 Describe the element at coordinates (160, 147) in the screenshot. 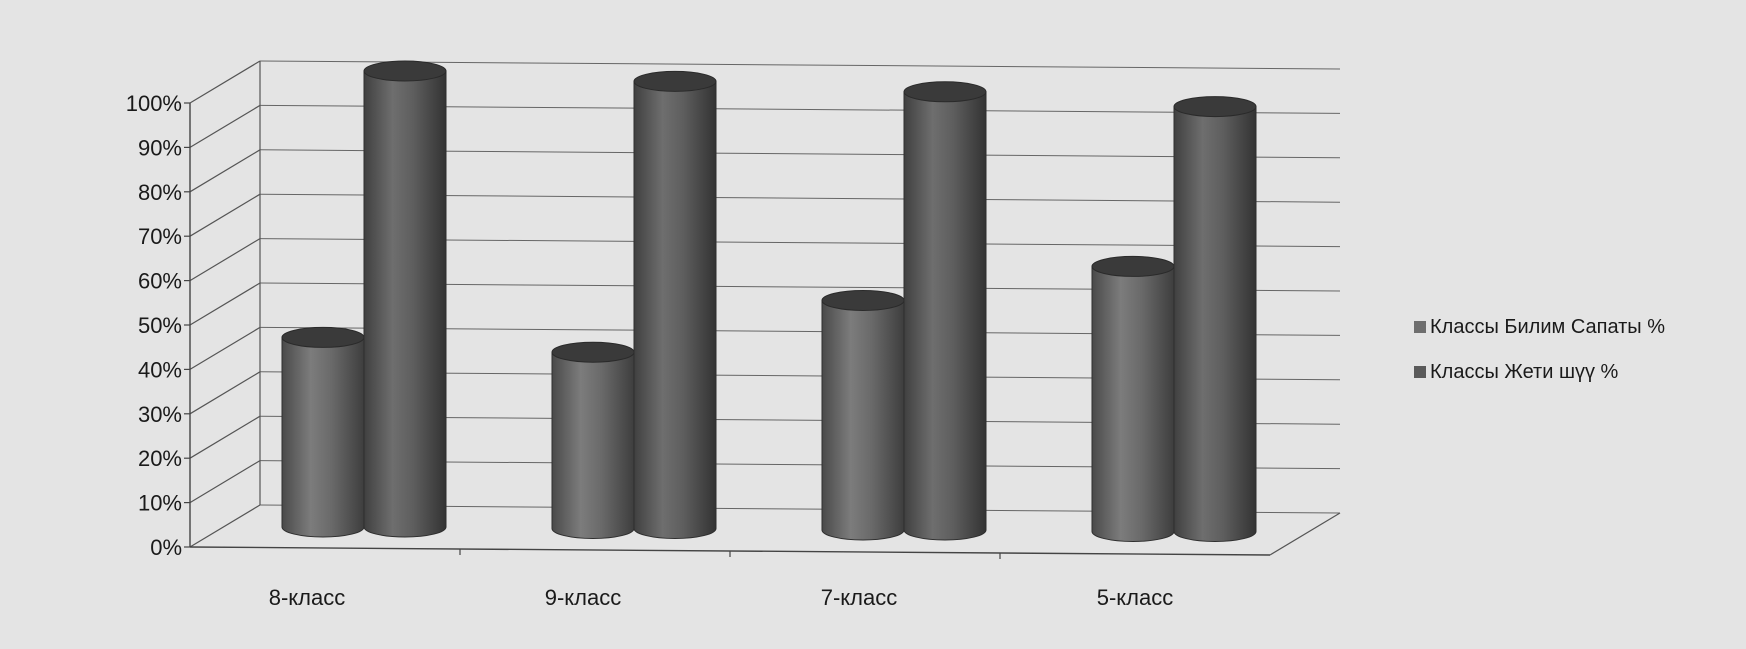

I see `y-tick-label: 90%` at that location.